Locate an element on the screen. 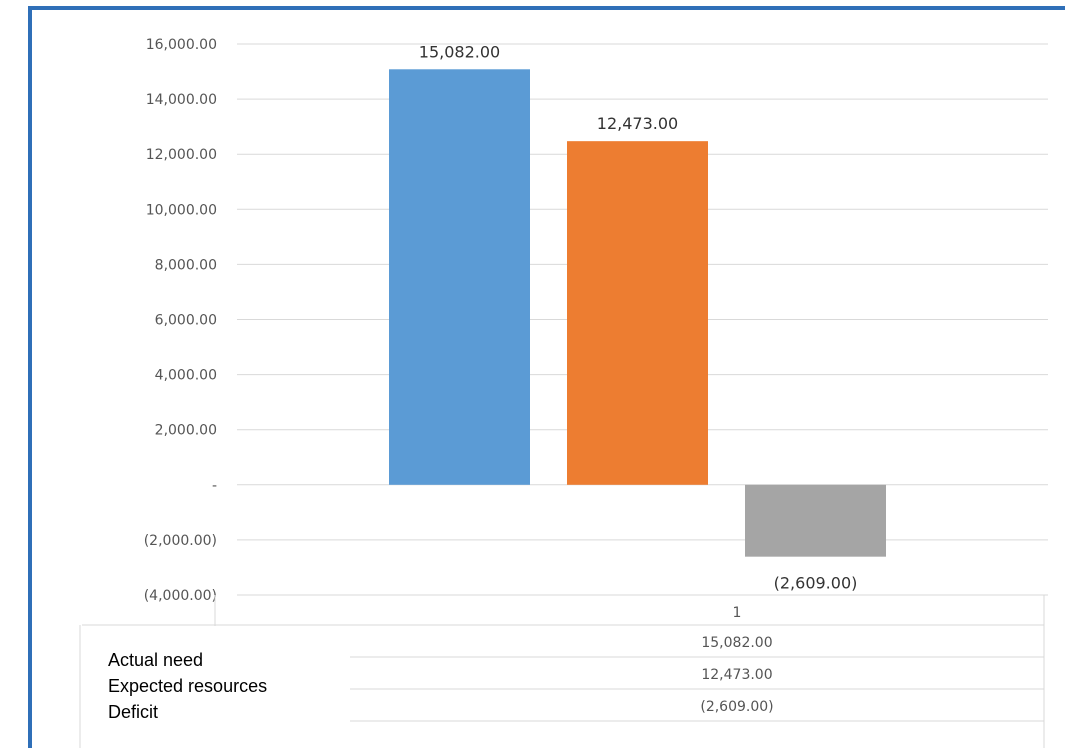  table-cell: (2,609.00) is located at coordinates (736, 707).